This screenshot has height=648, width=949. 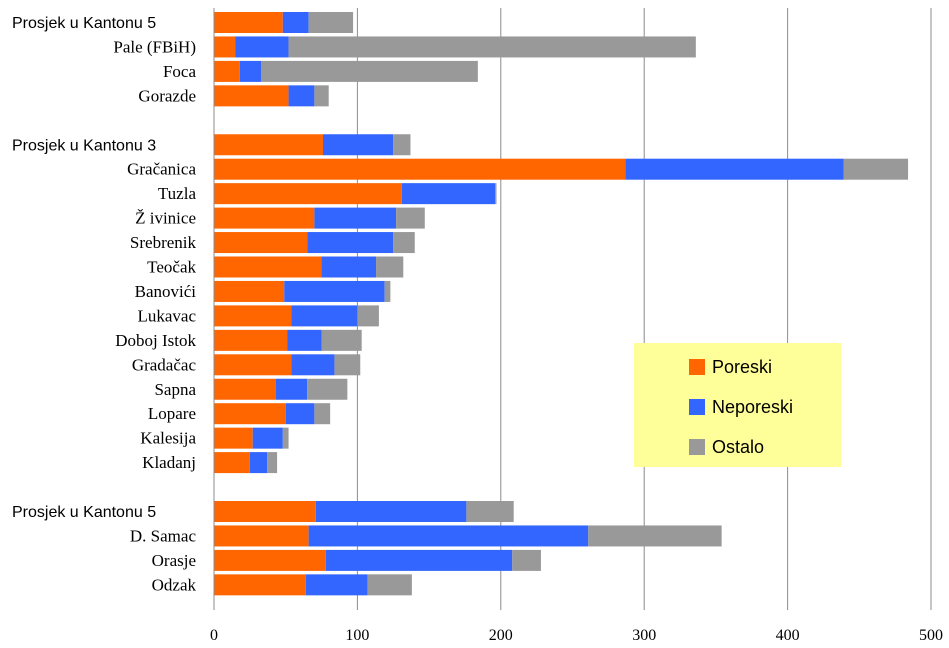 I want to click on bar-ostalo-z-ivinice, so click(x=410, y=218).